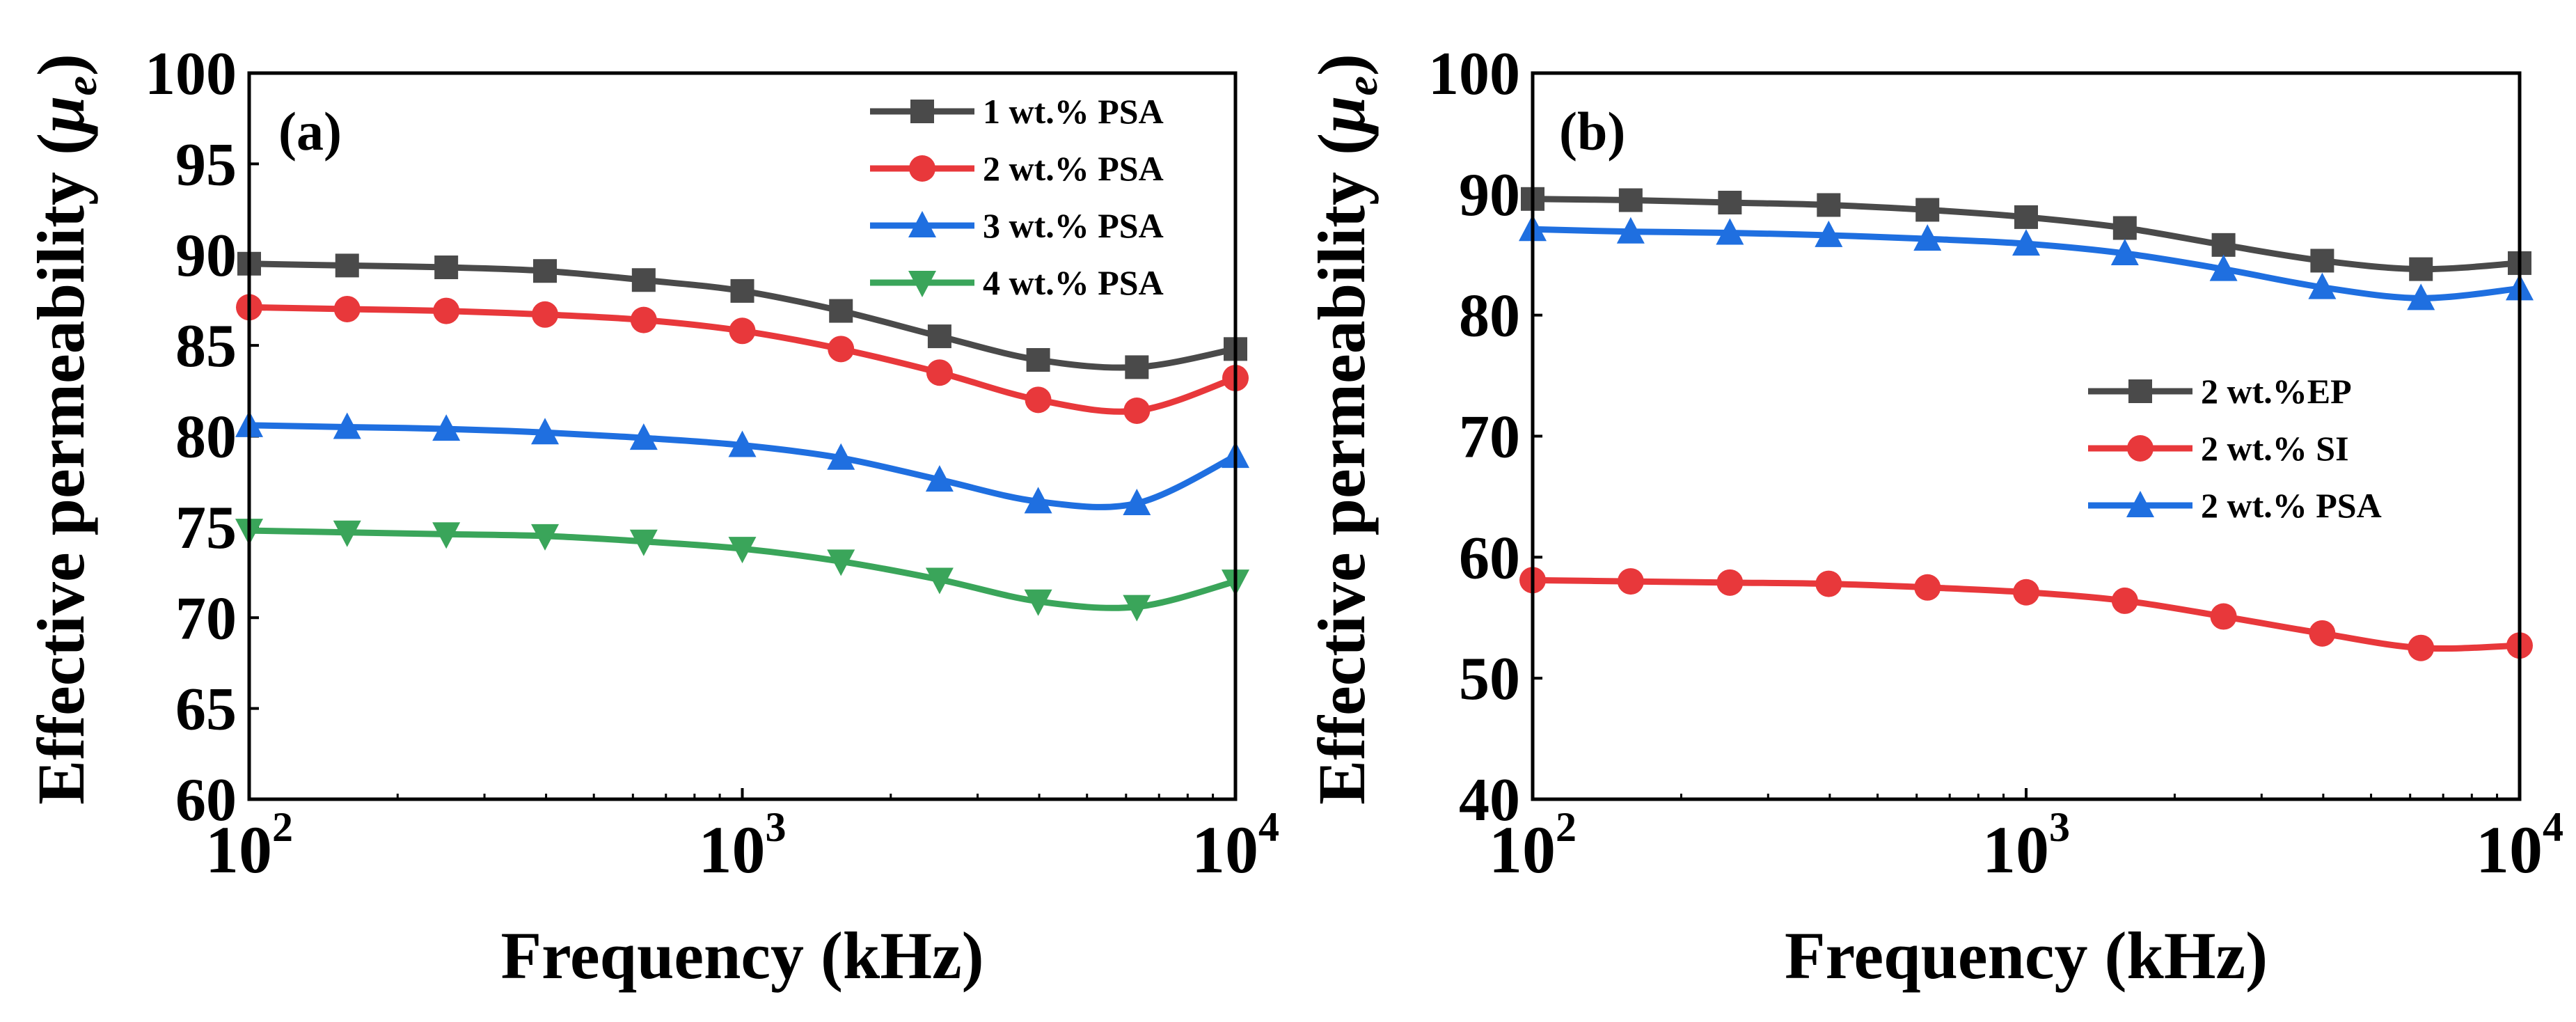 The height and width of the screenshot is (1022, 2576). What do you see at coordinates (310, 131) in the screenshot?
I see `panel-label: (a)` at bounding box center [310, 131].